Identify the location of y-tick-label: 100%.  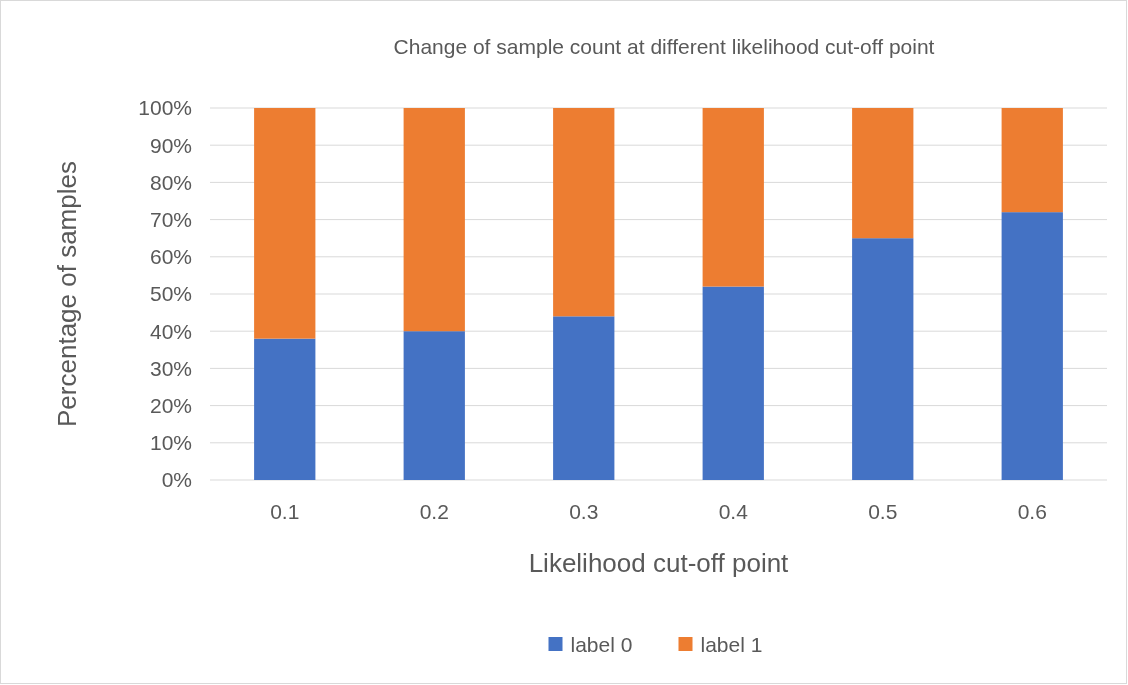
(165, 108).